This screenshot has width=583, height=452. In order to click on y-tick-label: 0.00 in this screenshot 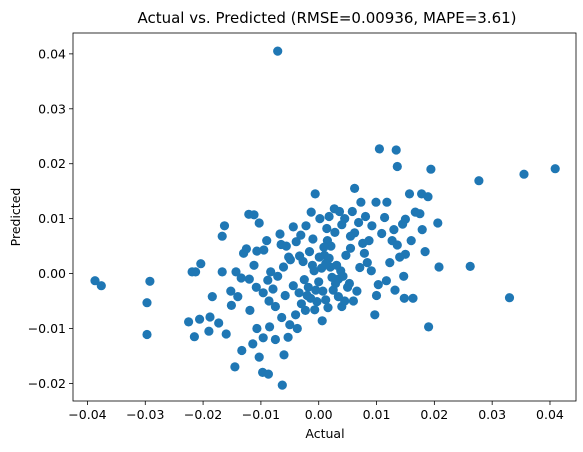, I will do `click(52, 273)`.